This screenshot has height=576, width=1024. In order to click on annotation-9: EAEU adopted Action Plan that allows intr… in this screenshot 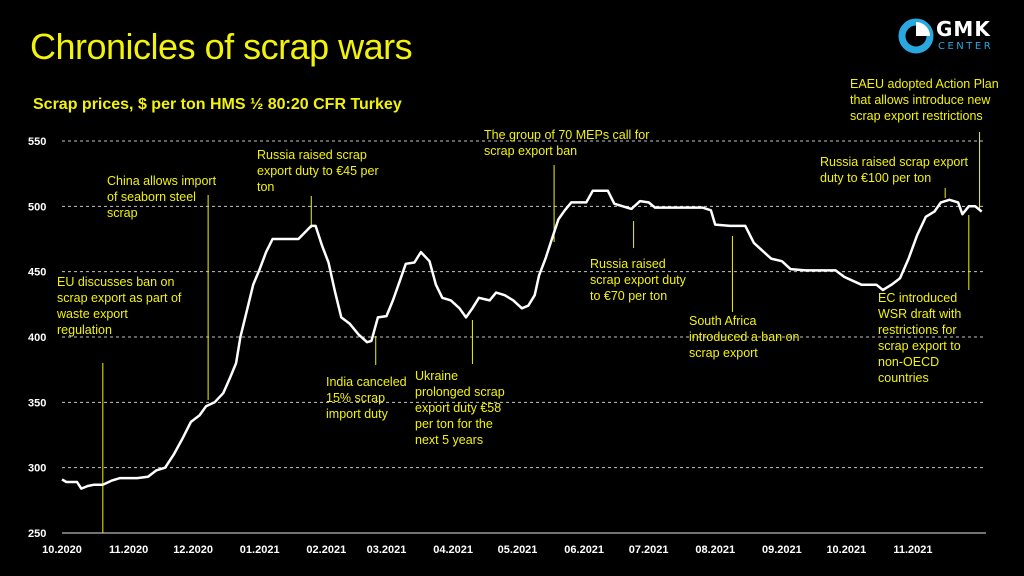, I will do `click(924, 100)`.